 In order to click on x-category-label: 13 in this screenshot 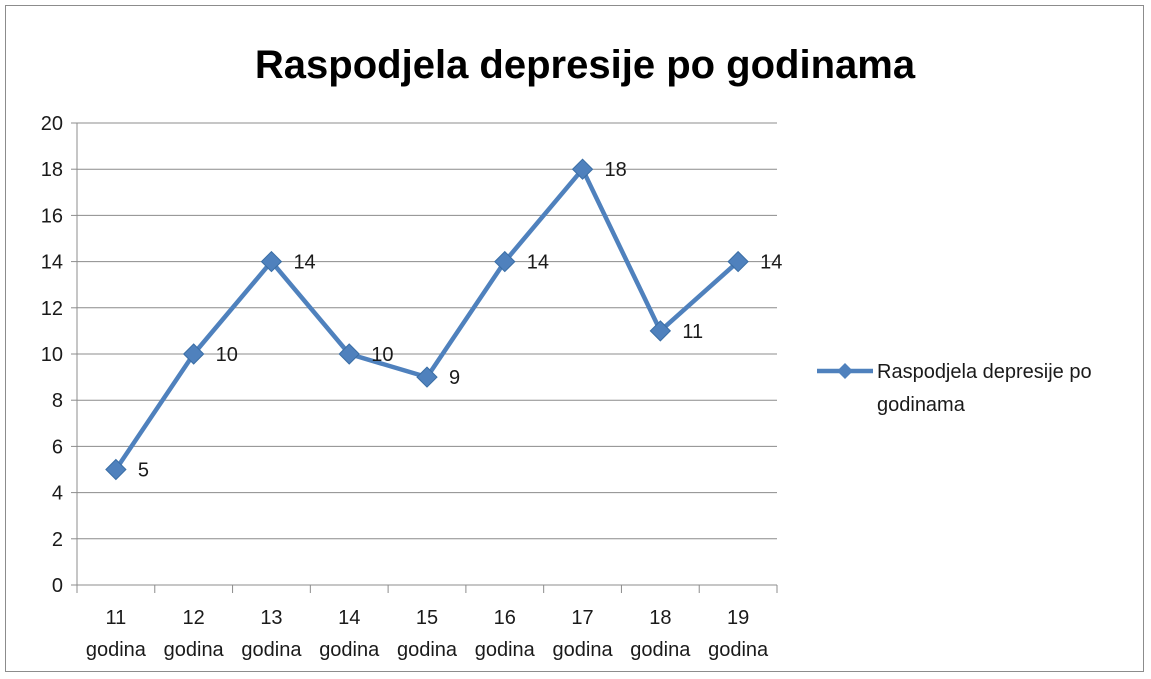, I will do `click(271, 618)`.